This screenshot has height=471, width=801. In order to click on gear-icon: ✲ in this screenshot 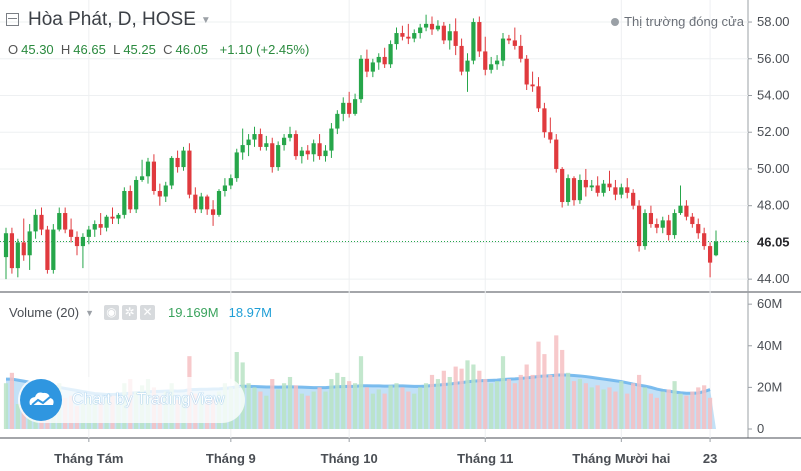, I will do `click(130, 312)`.